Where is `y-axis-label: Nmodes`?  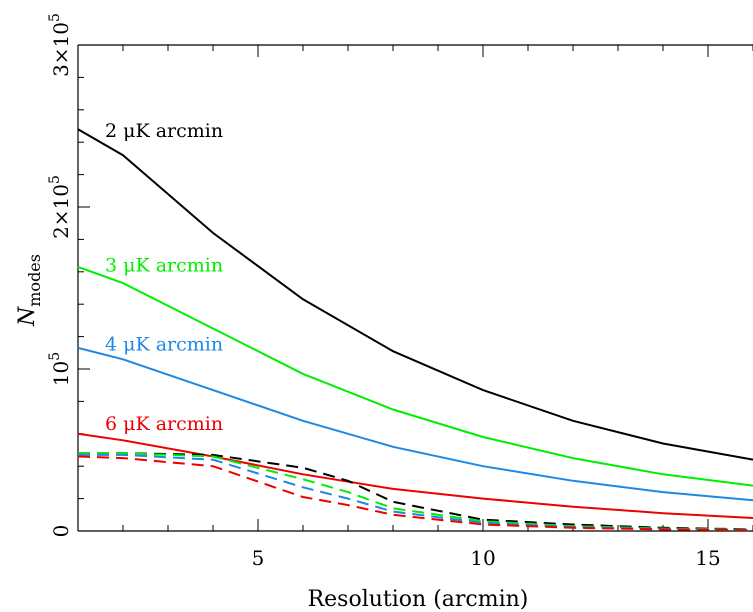 y-axis-label: Nmodes is located at coordinates (29, 290).